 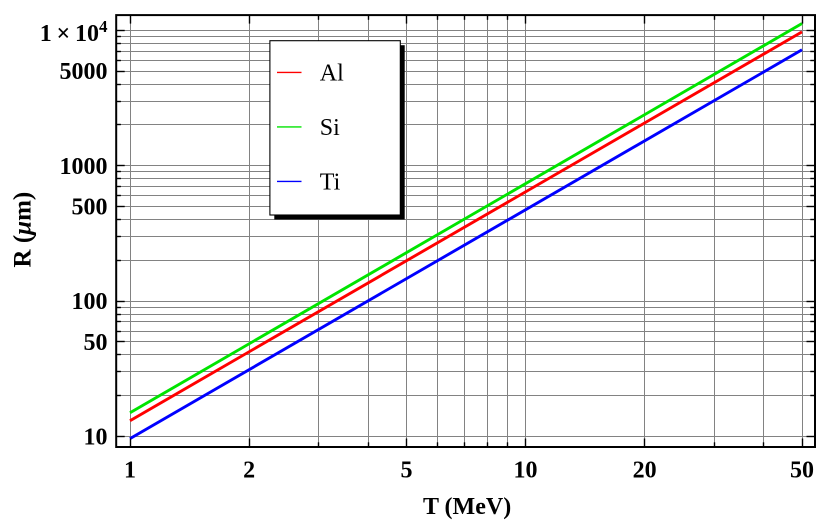 I want to click on svg-text: R (μm), so click(x=22, y=230).